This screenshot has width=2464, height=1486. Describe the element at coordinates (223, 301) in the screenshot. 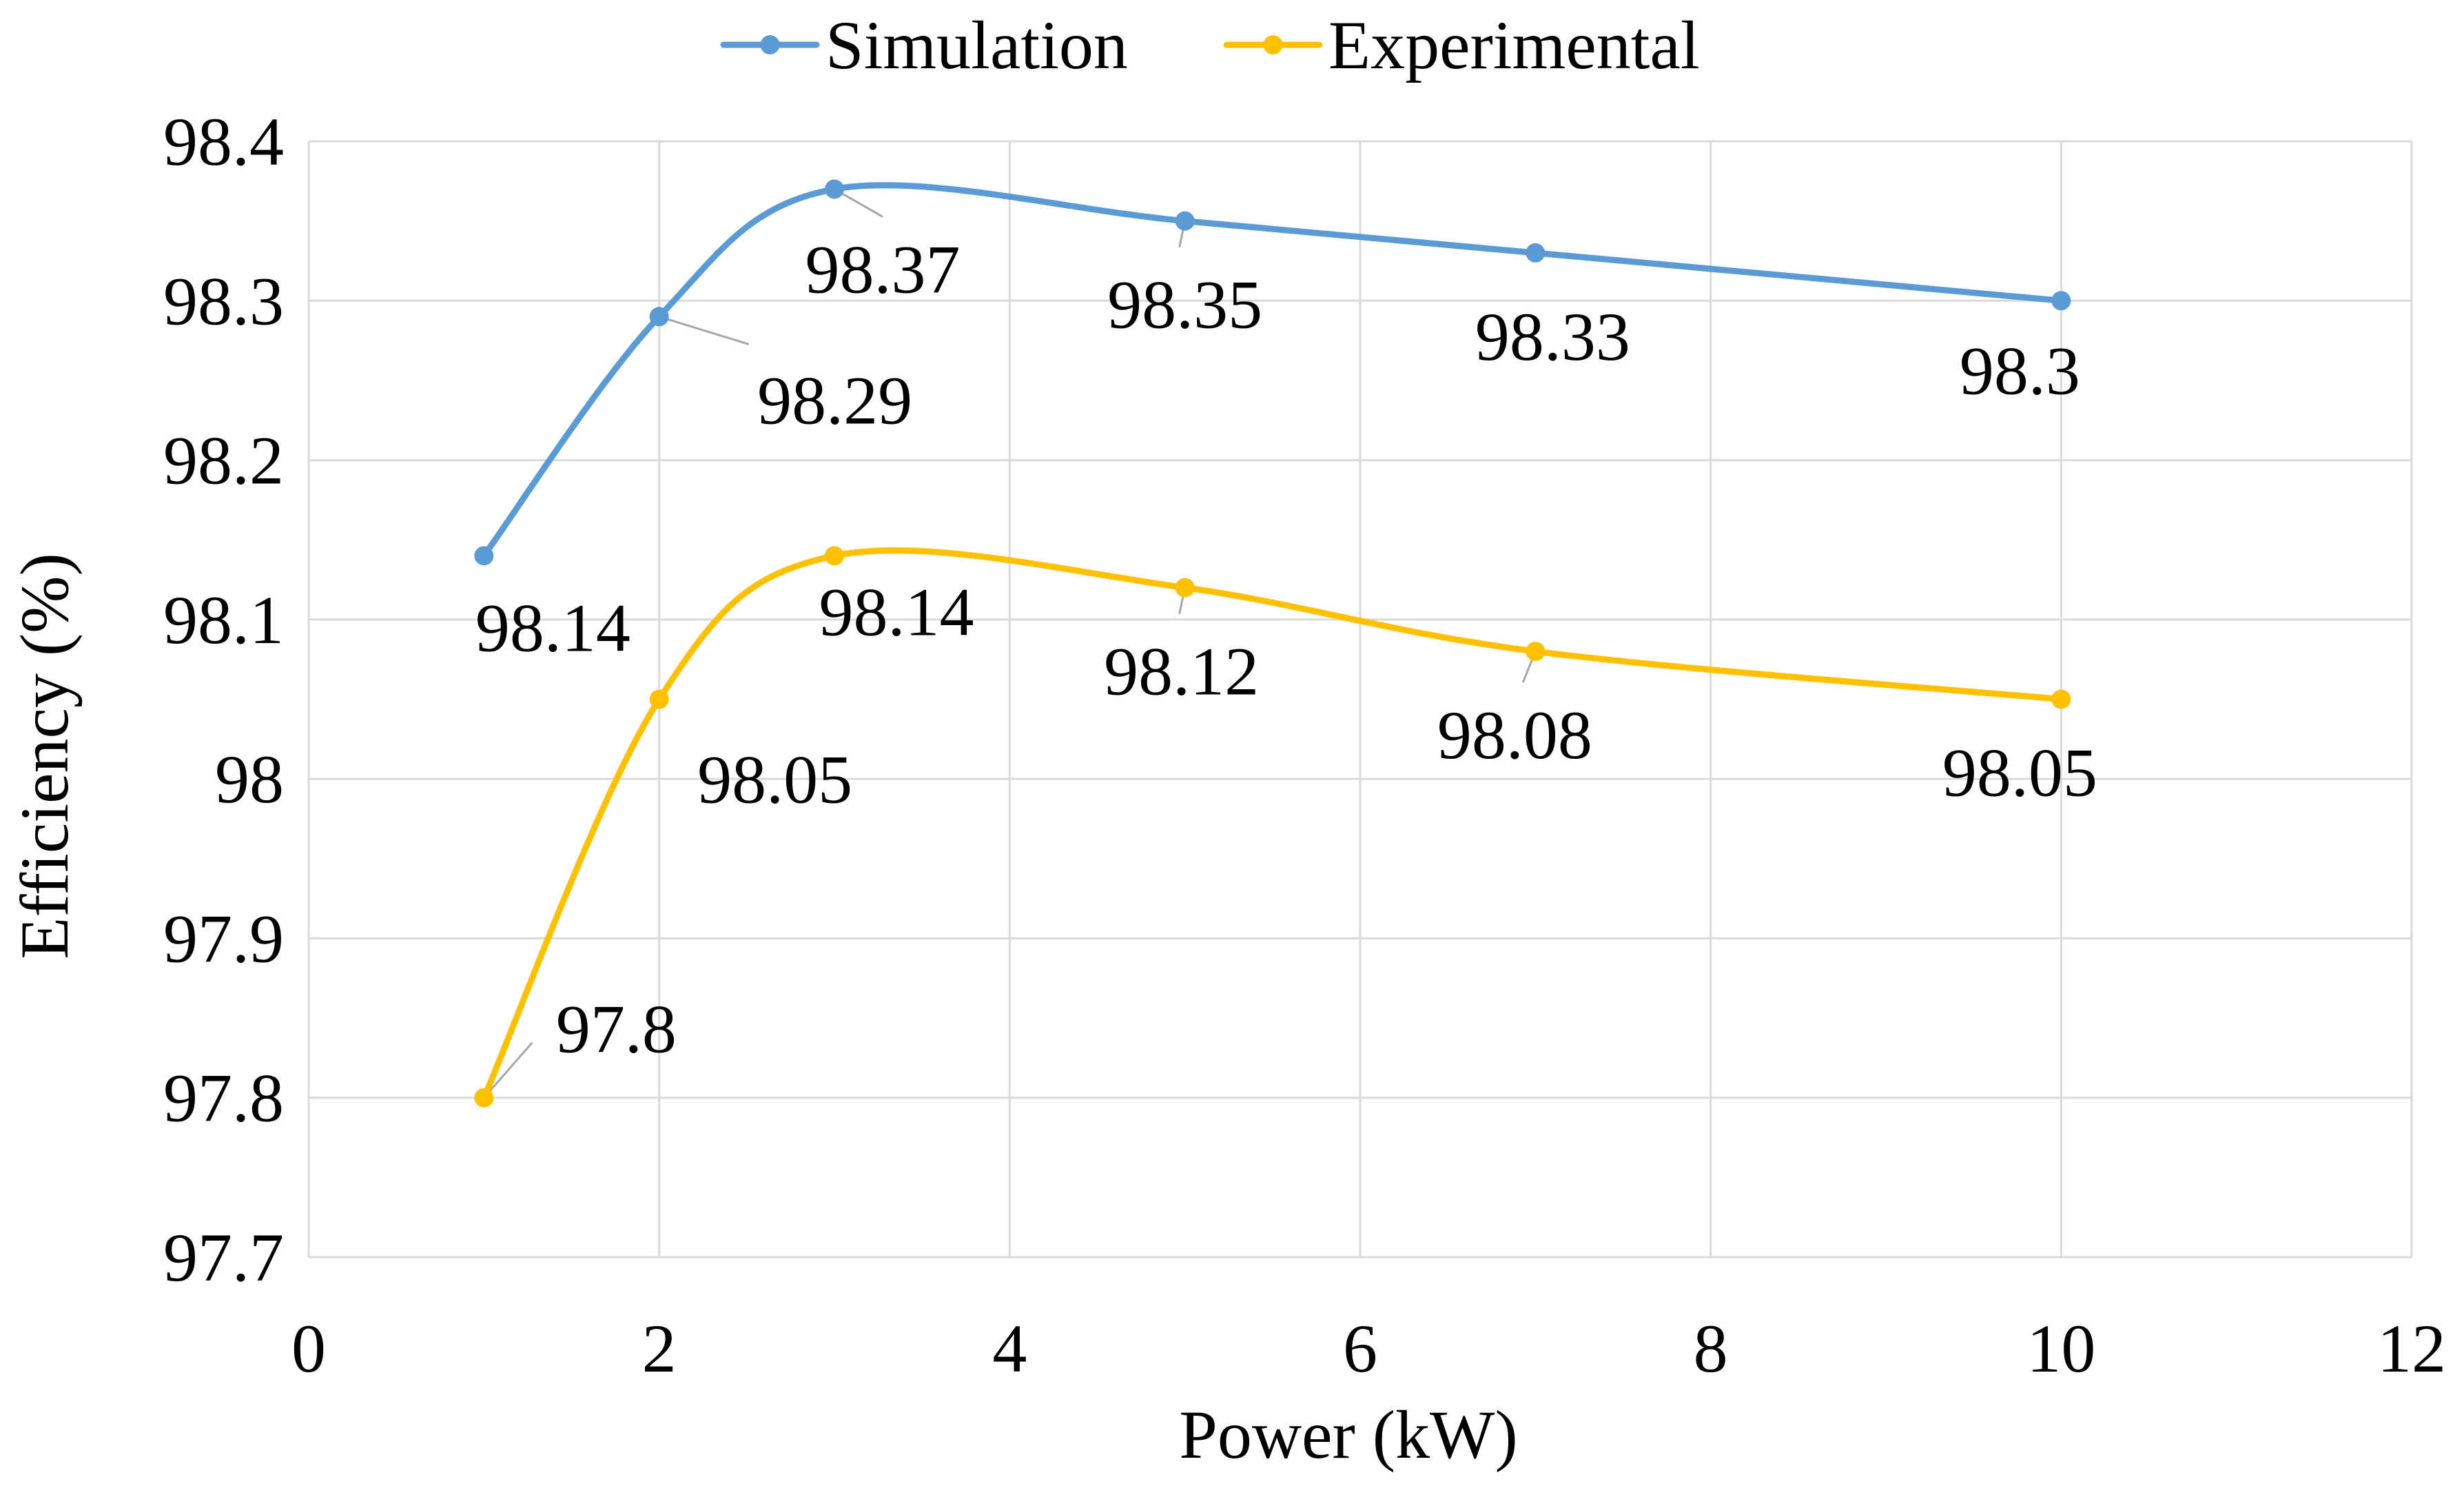

I see `y-tick-label: 98.3` at that location.